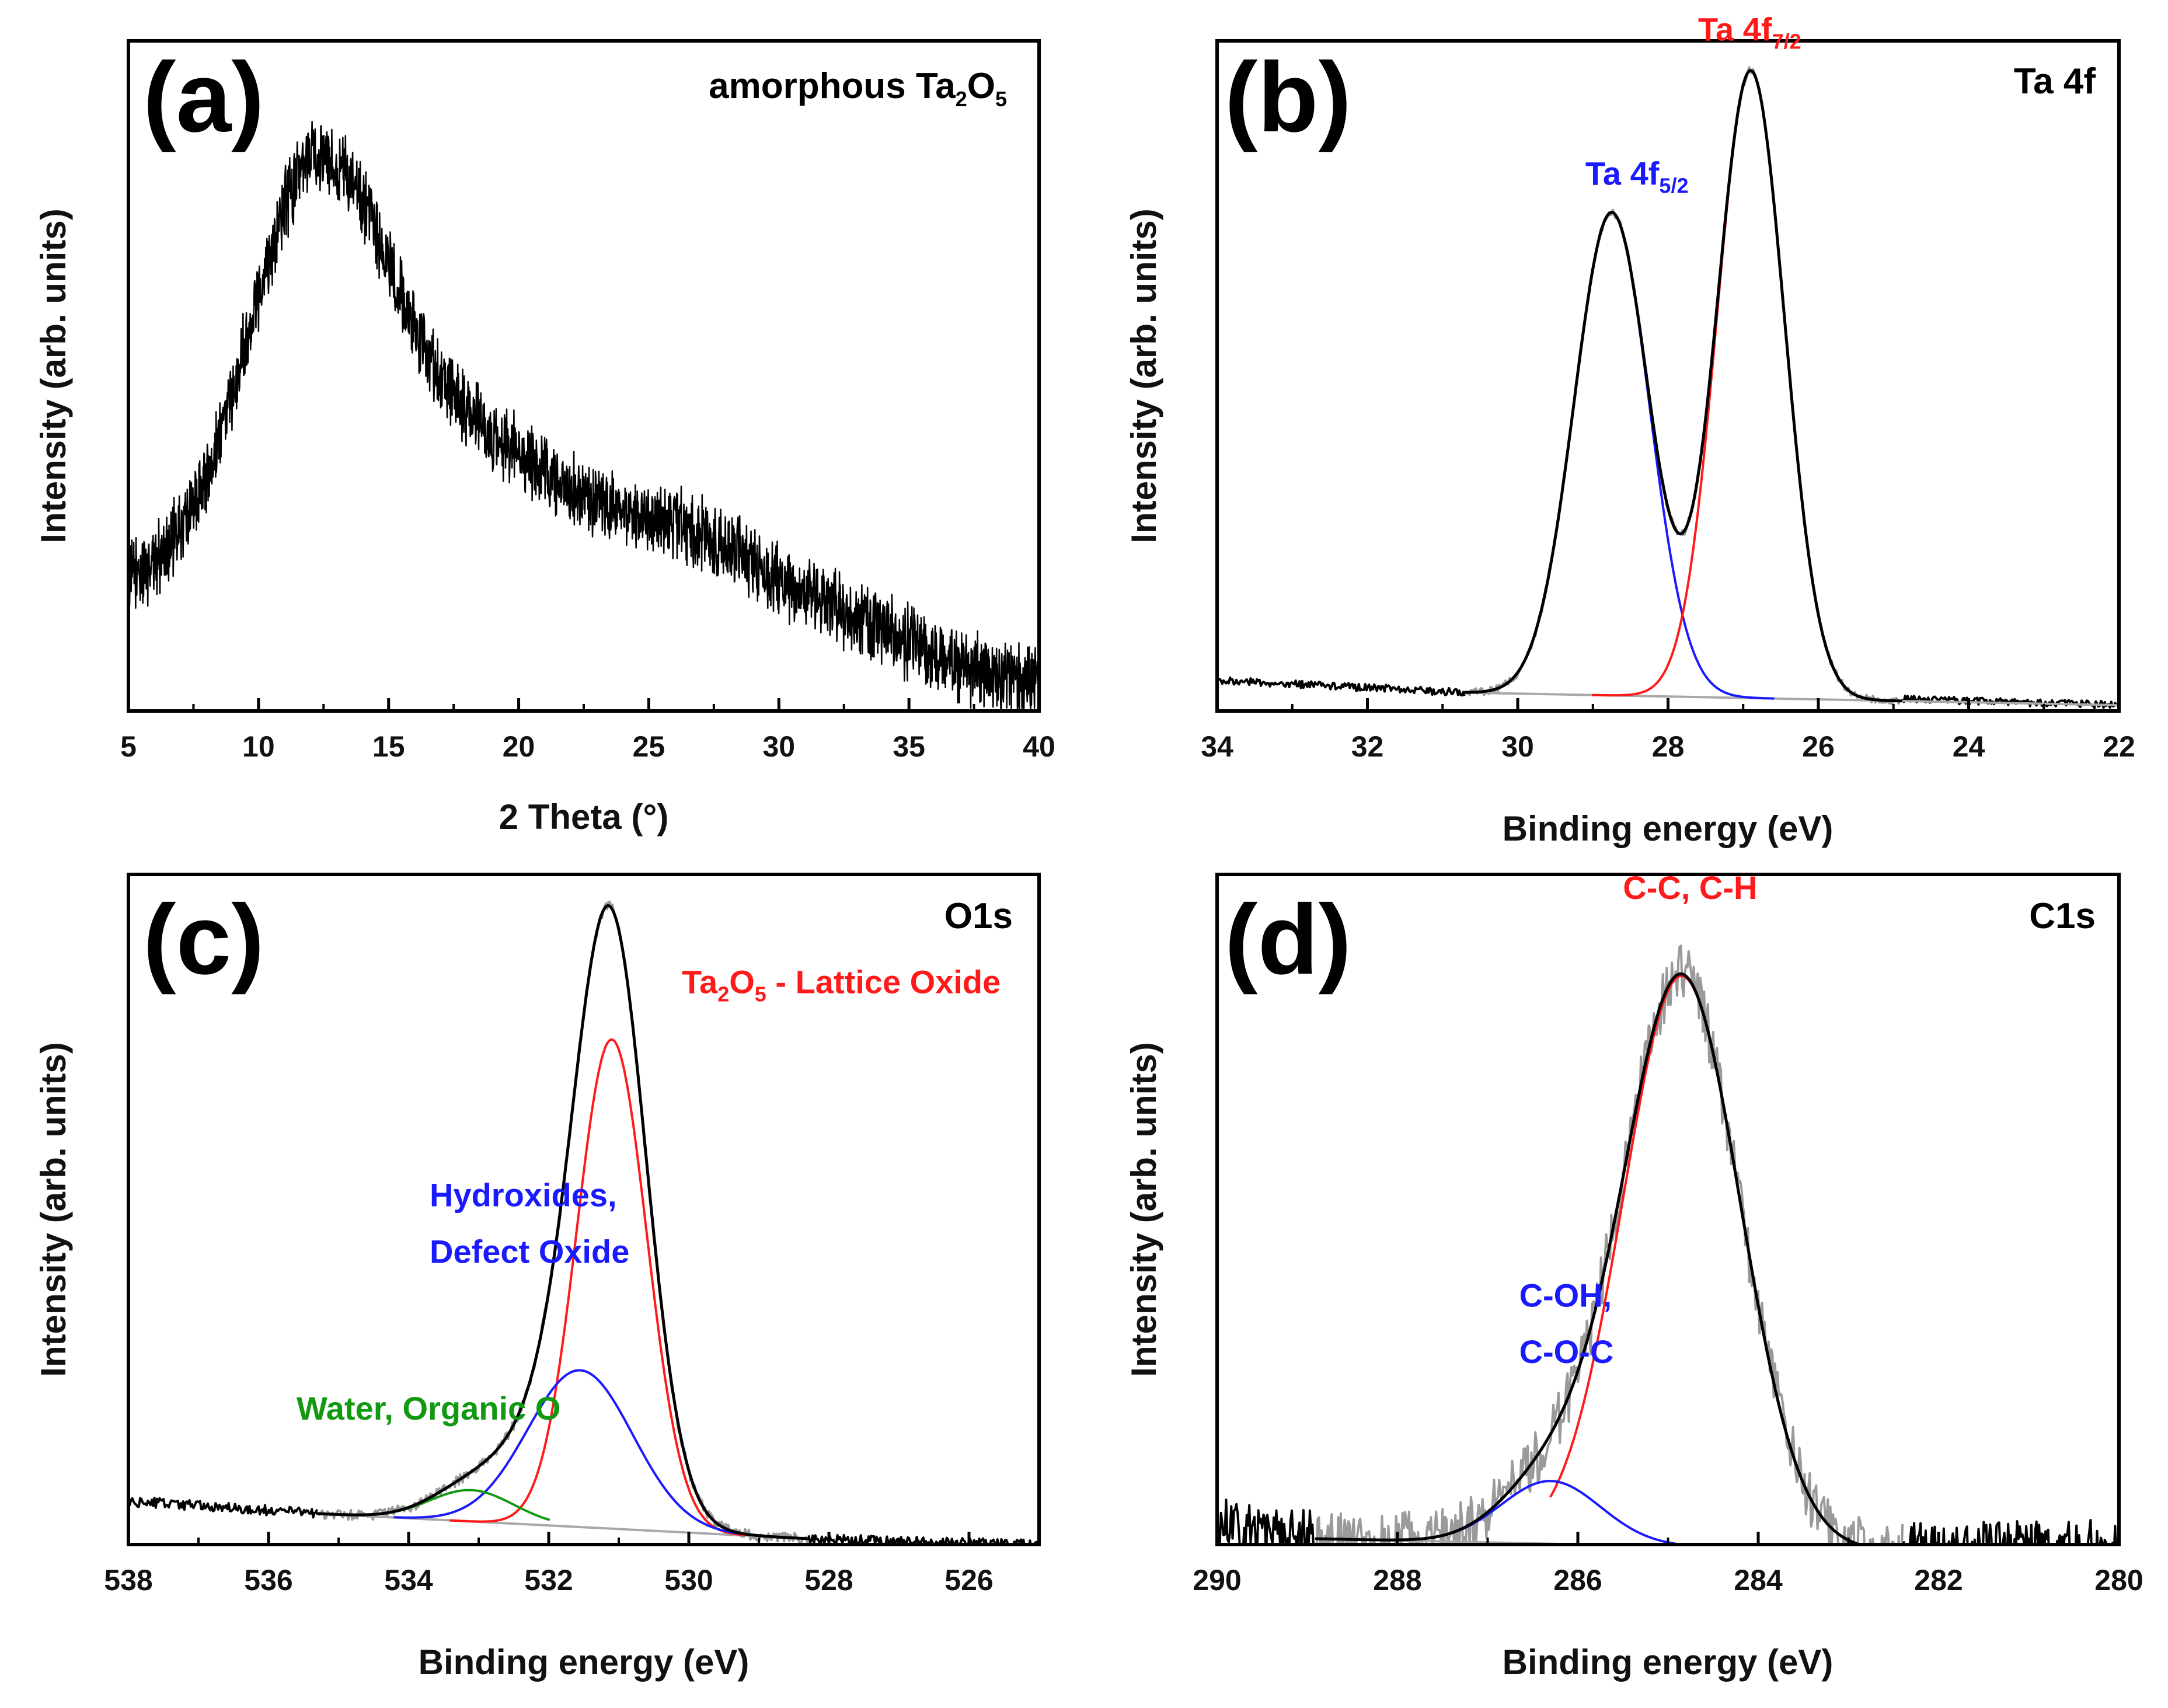 The image size is (2168, 1708). What do you see at coordinates (1578, 1581) in the screenshot?
I see `panel-d-xtick-label: 286` at bounding box center [1578, 1581].